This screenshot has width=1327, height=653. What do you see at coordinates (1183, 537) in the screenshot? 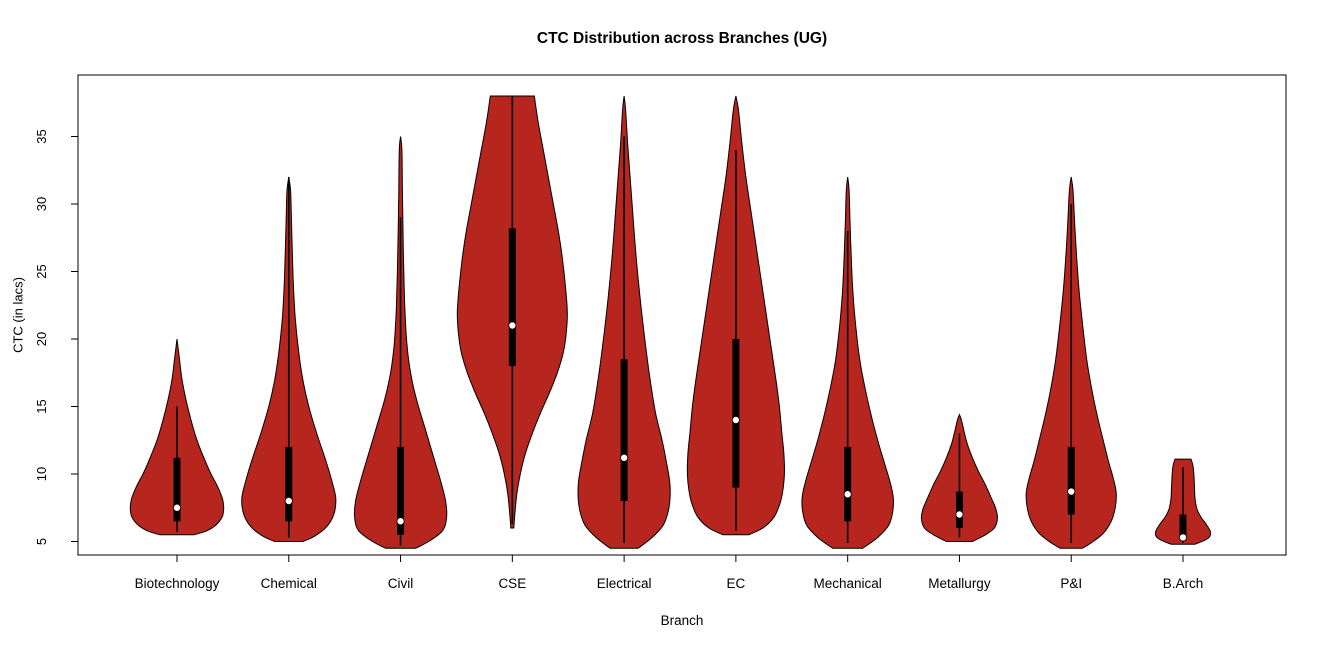
I see `median-dot-b-arch` at bounding box center [1183, 537].